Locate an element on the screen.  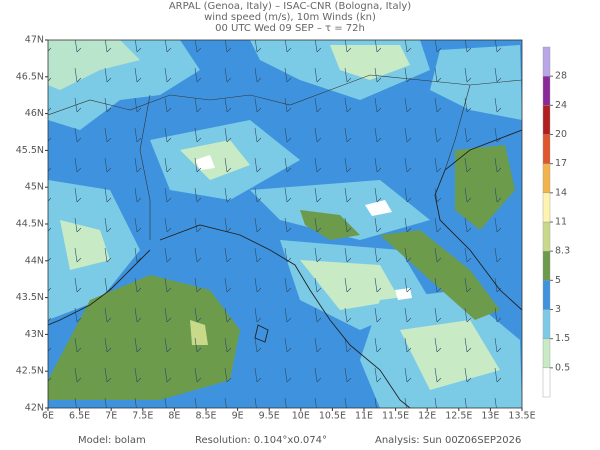
colorbar-label: 3 is located at coordinates (558, 309).